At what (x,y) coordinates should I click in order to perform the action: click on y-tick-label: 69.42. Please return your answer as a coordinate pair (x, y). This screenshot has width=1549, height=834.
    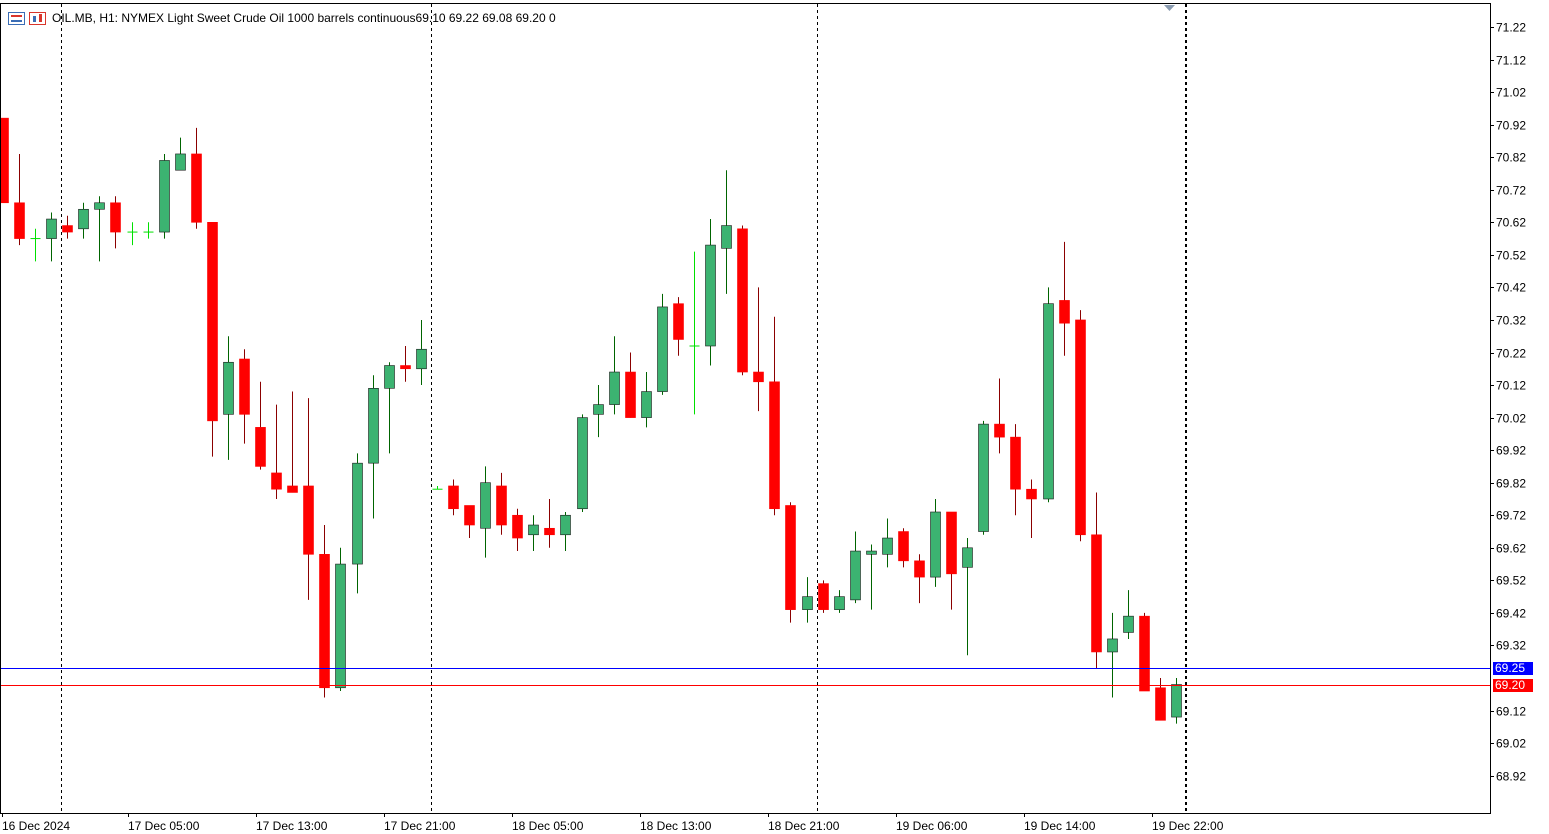
    Looking at the image, I should click on (1511, 614).